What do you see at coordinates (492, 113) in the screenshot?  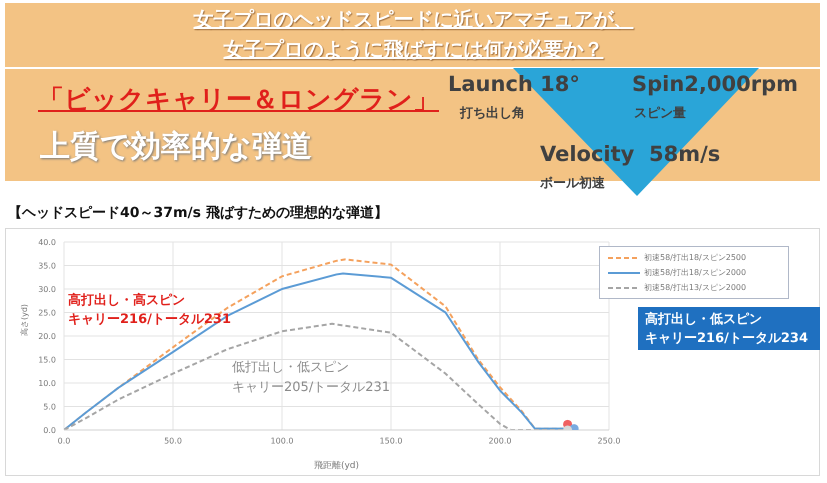 I see `text: 打ち出し角` at bounding box center [492, 113].